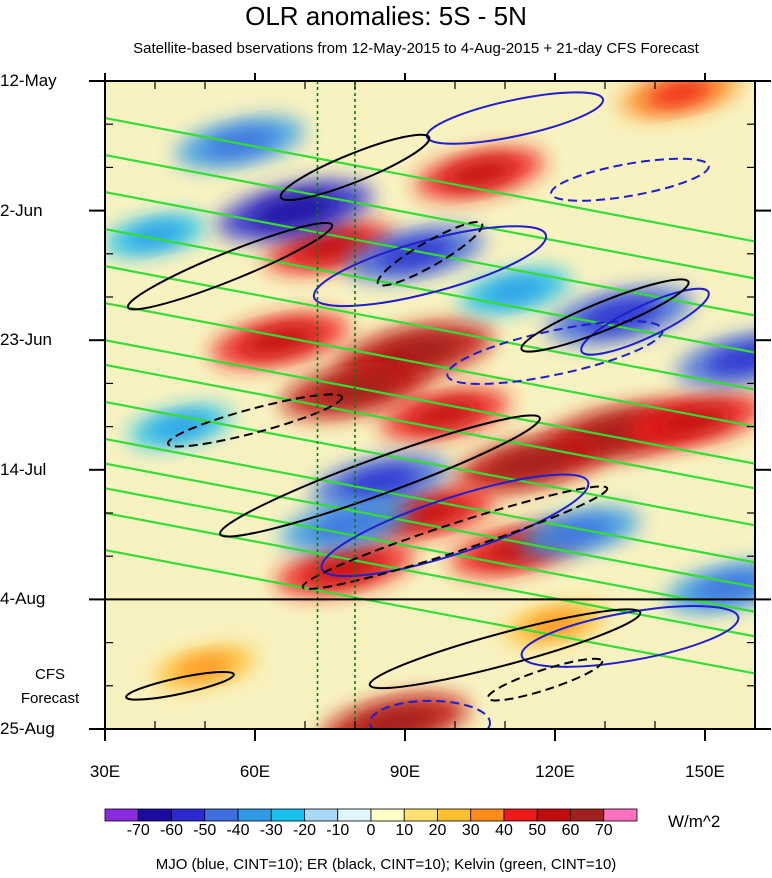  I want to click on chart-title: OLR anomalies: 5S - 5N, so click(386, 16).